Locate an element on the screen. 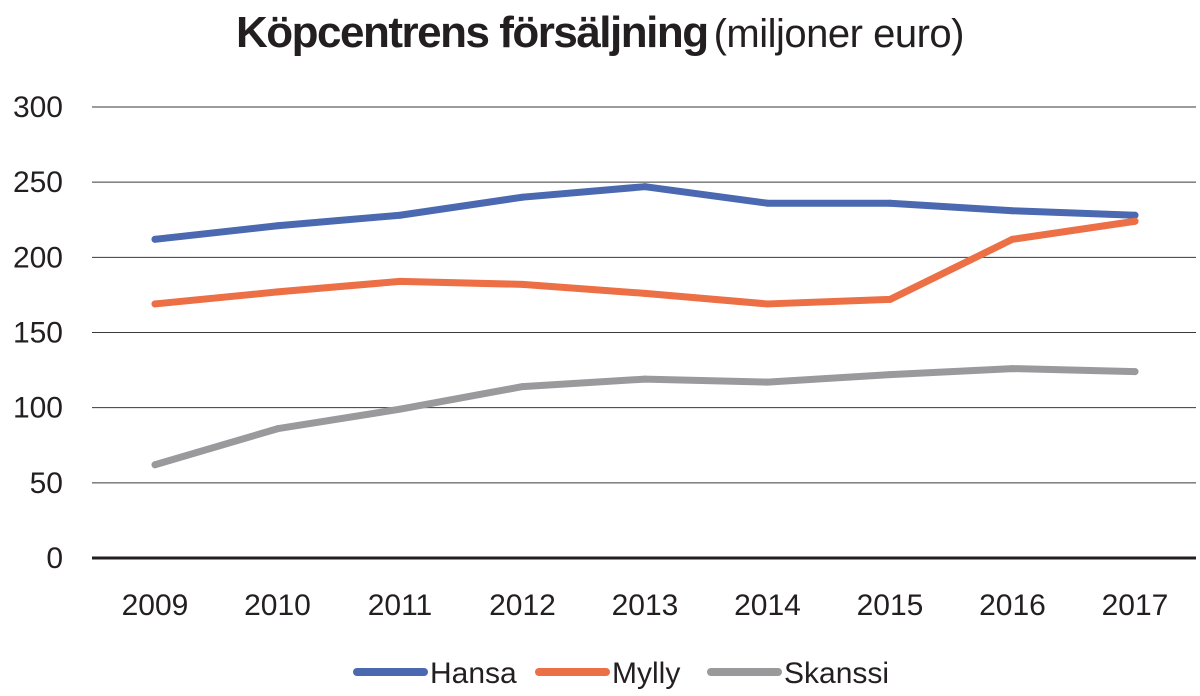 The height and width of the screenshot is (696, 1200). x-tick-label: 2017 is located at coordinates (1135, 605).